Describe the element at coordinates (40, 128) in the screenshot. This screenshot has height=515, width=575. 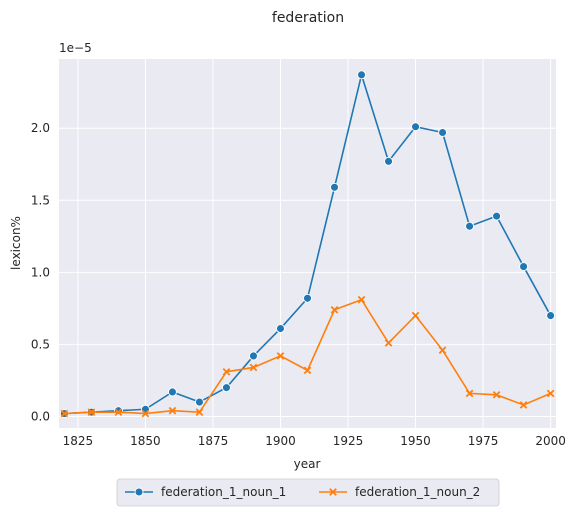
I see `y-tick-label: 2.0` at that location.